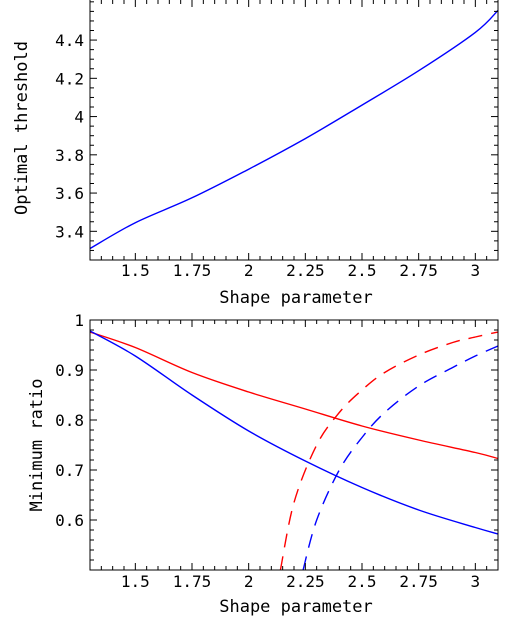  What do you see at coordinates (362, 581) in the screenshot?
I see `ratio-x-tick-label: 2.5` at bounding box center [362, 581].